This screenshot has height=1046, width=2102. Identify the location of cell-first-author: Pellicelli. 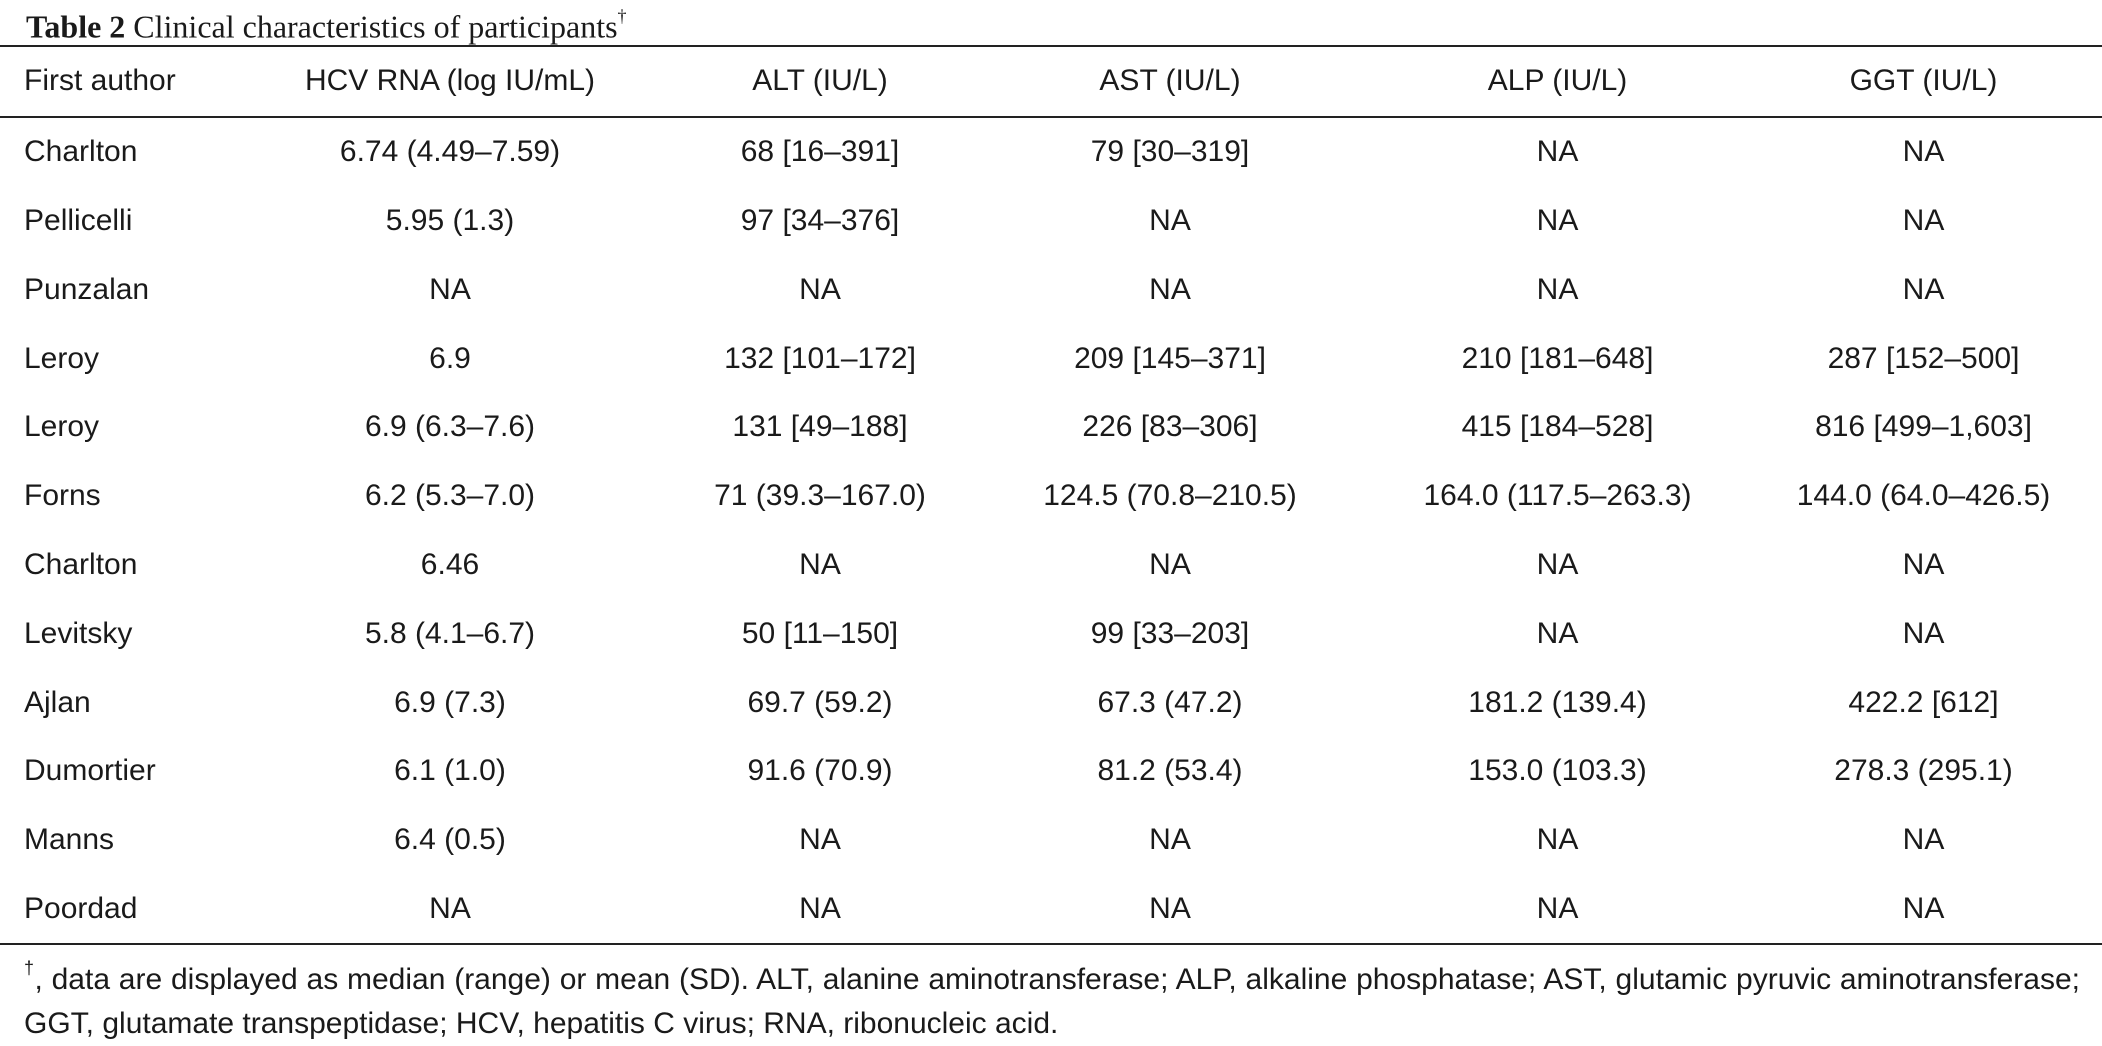
(78, 220).